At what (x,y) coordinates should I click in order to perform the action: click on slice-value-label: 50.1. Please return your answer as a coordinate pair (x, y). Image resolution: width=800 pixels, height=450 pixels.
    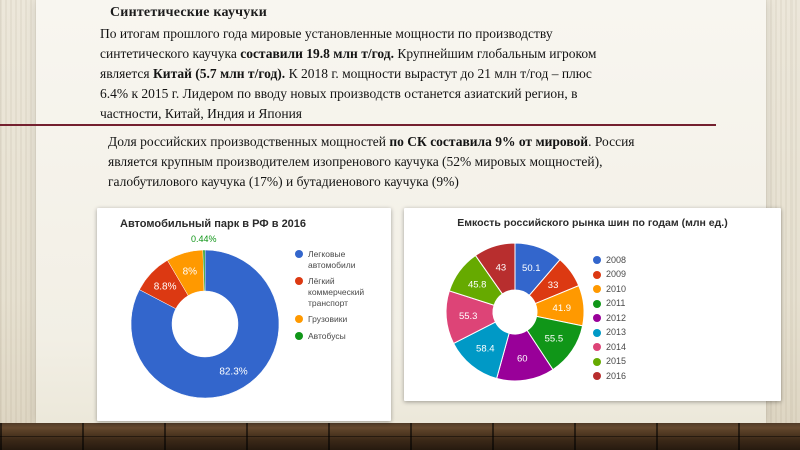
    Looking at the image, I should click on (531, 268).